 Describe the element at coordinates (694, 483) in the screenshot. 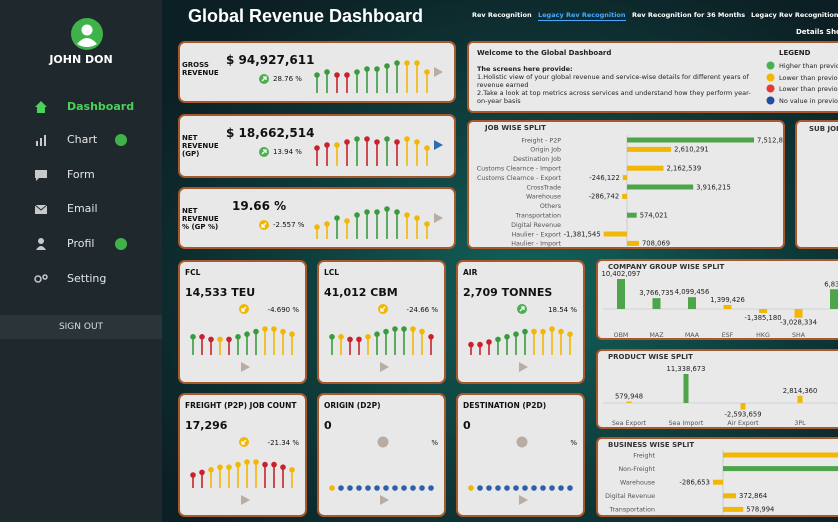

I see `value-label: -286,653` at that location.